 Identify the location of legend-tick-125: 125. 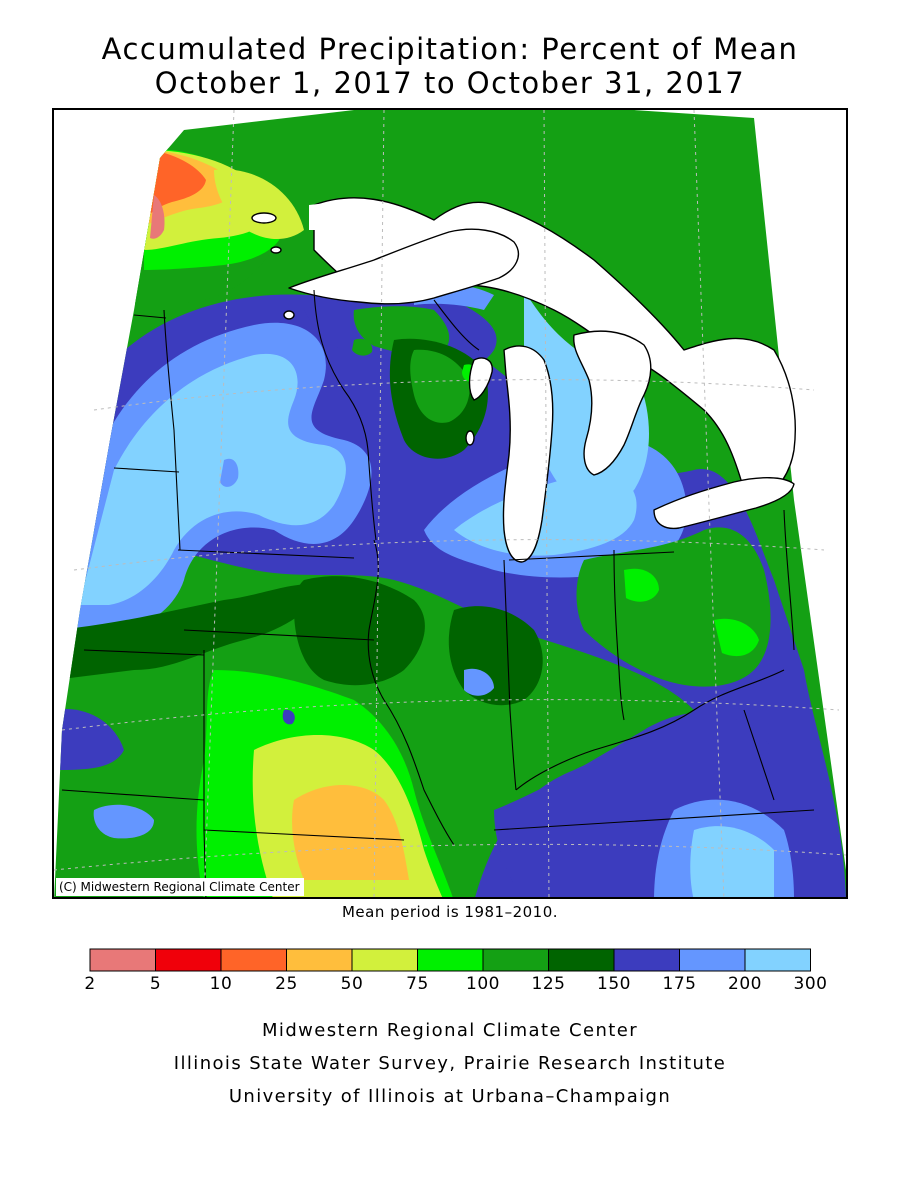
(548, 984).